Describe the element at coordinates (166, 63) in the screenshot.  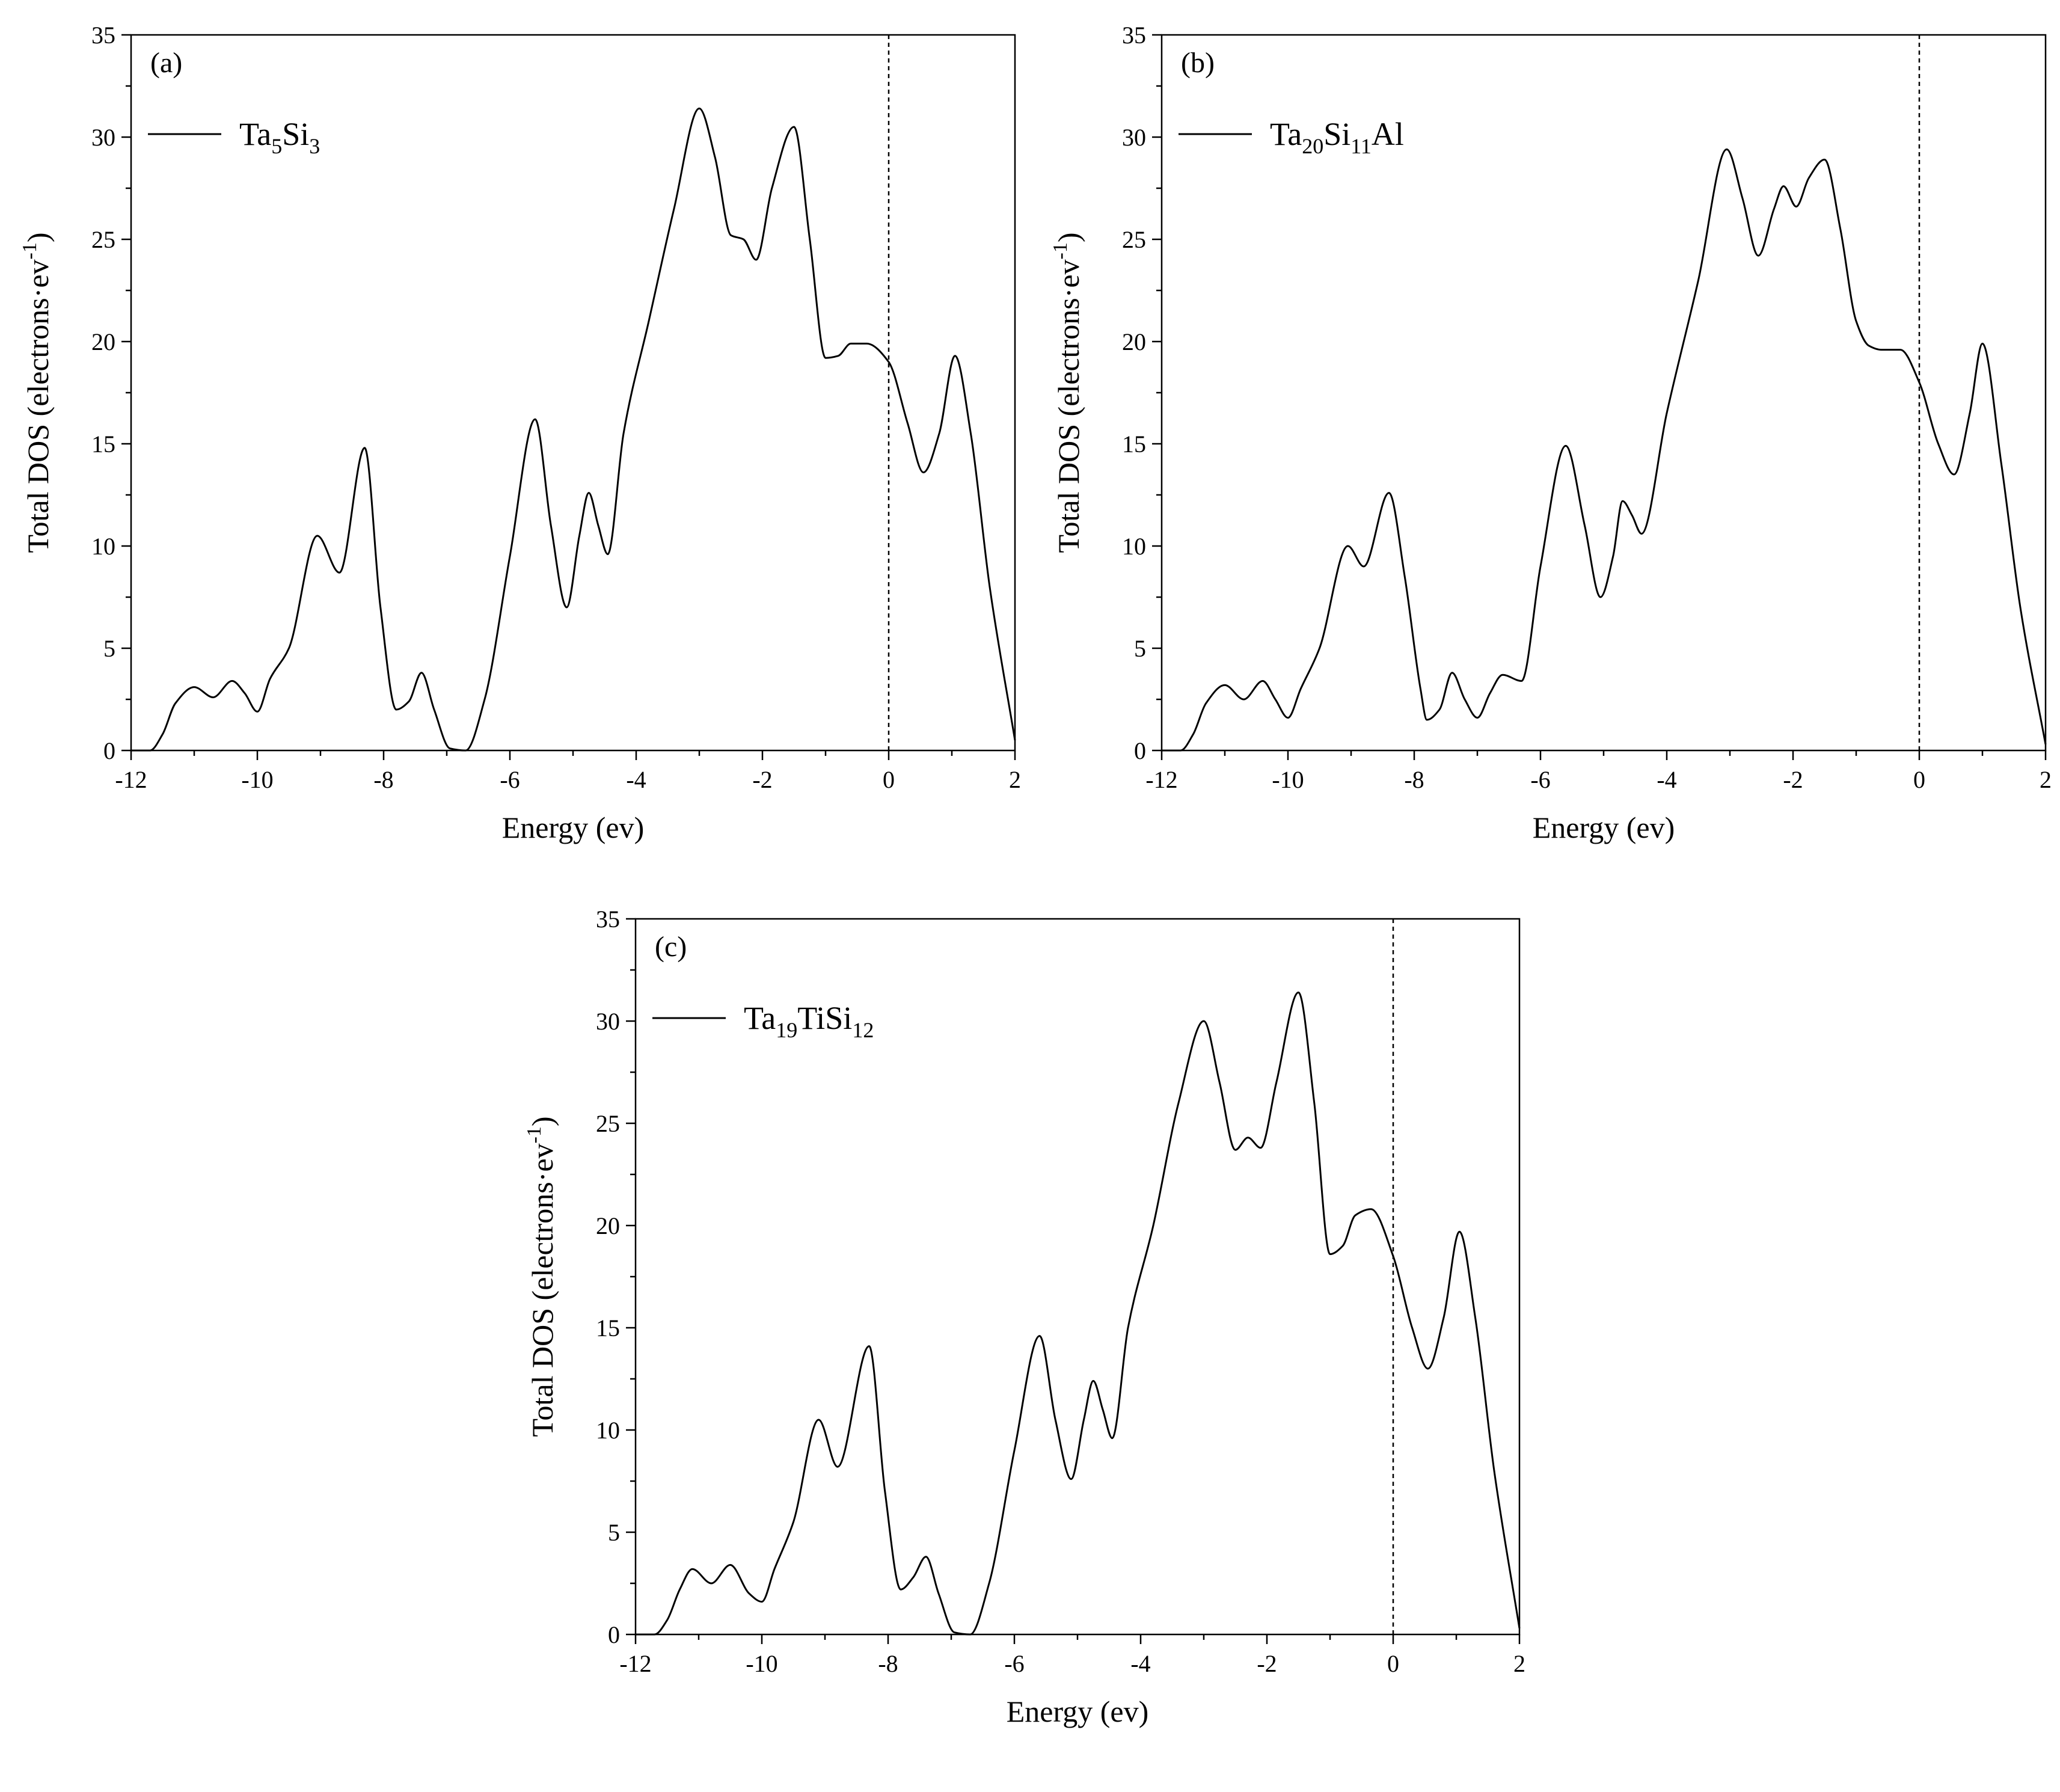
I see `panel-label: (a)` at that location.